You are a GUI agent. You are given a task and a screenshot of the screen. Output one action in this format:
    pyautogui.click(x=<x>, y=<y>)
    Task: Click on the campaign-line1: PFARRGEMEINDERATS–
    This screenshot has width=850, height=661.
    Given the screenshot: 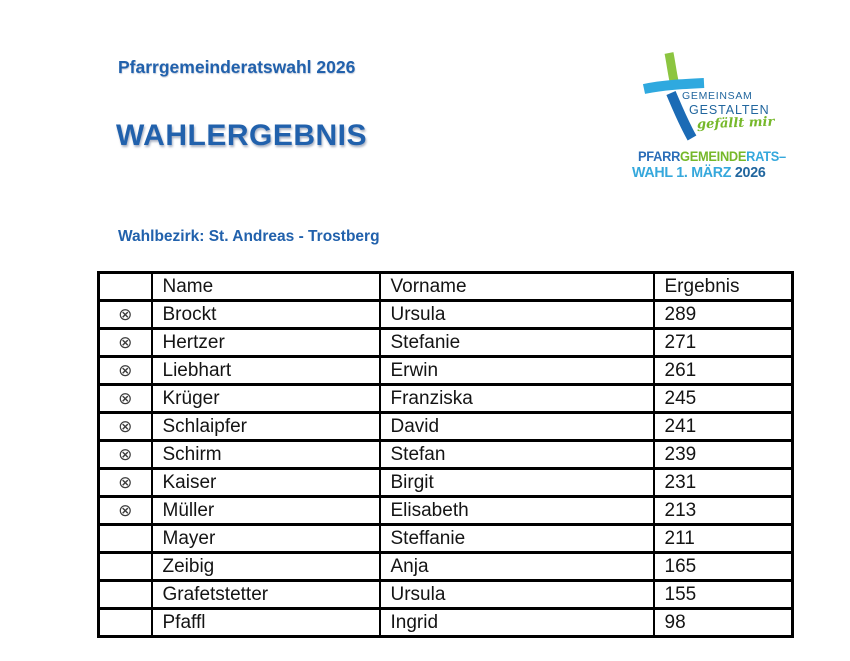 What is the action you would take?
    pyautogui.click(x=712, y=156)
    